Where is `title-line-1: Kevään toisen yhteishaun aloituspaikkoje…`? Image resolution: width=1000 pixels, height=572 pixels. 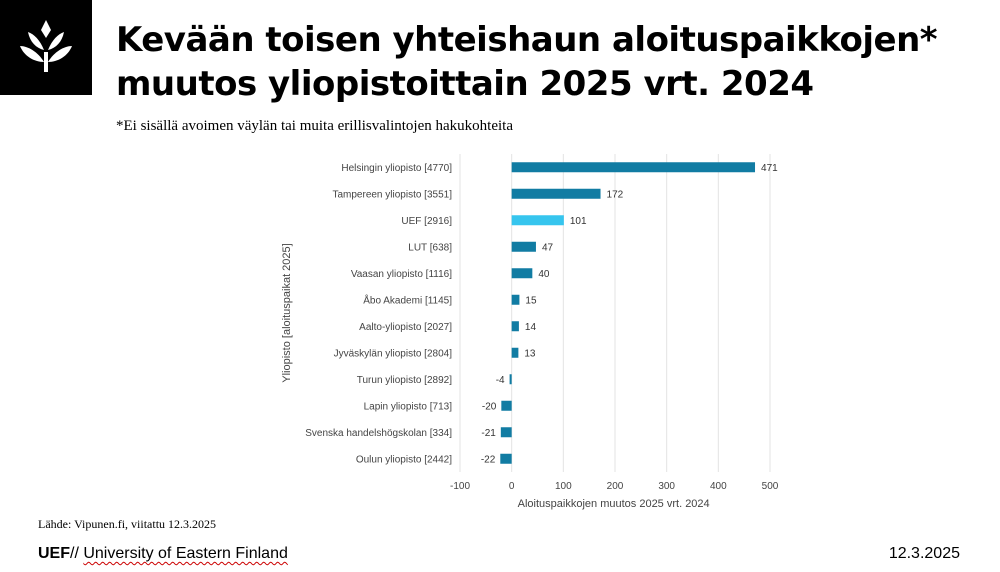
title-line-1: Kevään toisen yhteishaun aloituspaikkoje… is located at coordinates (527, 40).